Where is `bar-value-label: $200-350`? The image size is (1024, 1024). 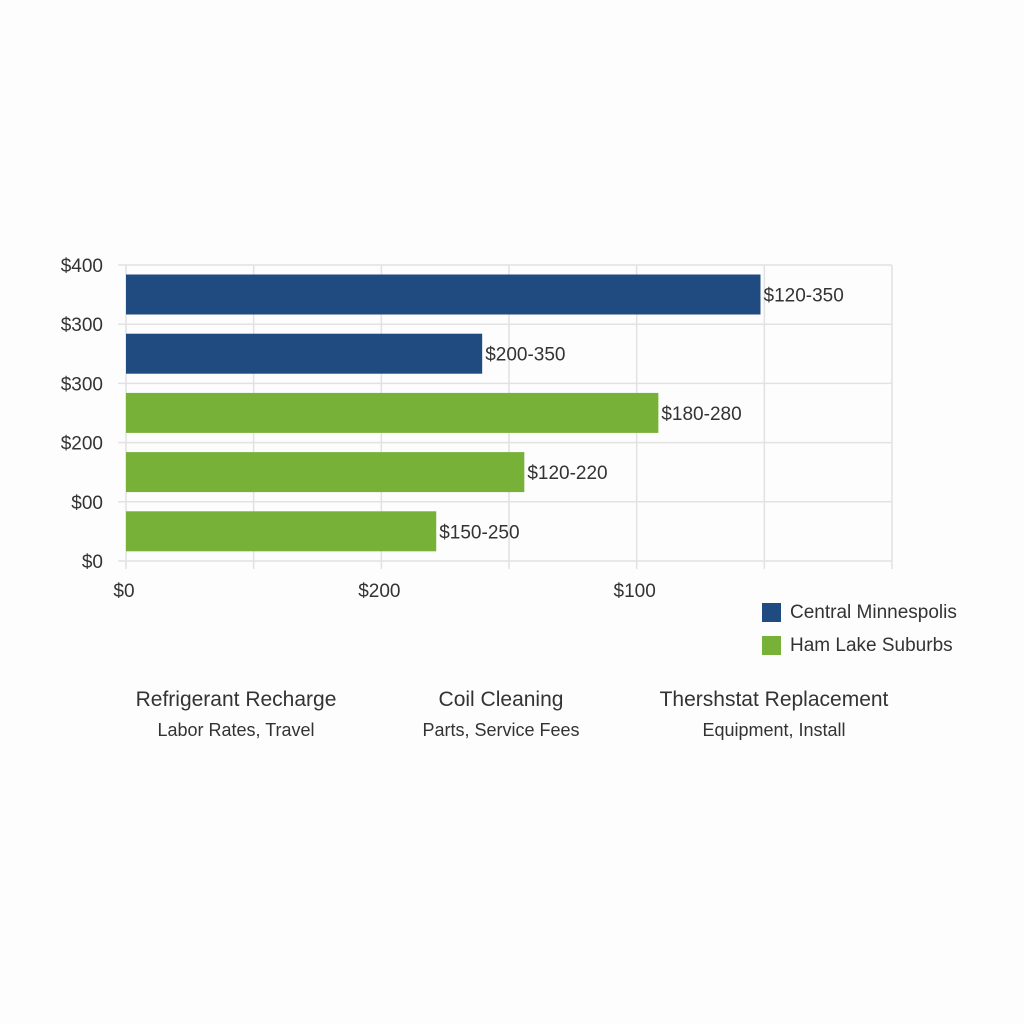 bar-value-label: $200-350 is located at coordinates (525, 355).